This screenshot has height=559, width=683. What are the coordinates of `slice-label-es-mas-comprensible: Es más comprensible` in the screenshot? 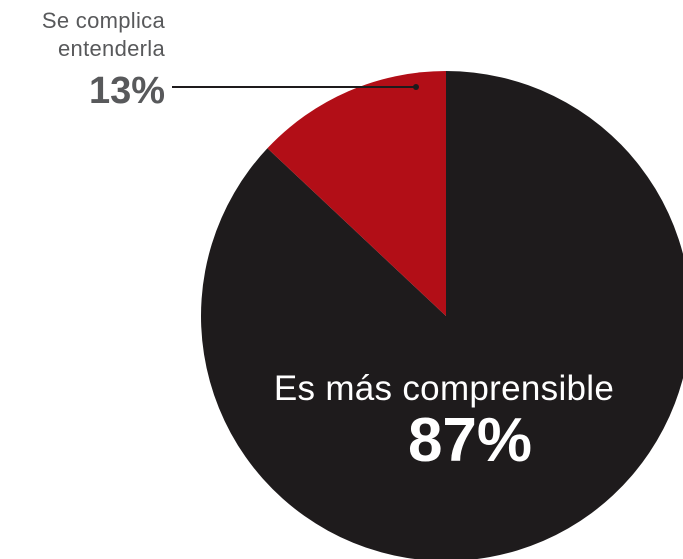 It's located at (444, 388).